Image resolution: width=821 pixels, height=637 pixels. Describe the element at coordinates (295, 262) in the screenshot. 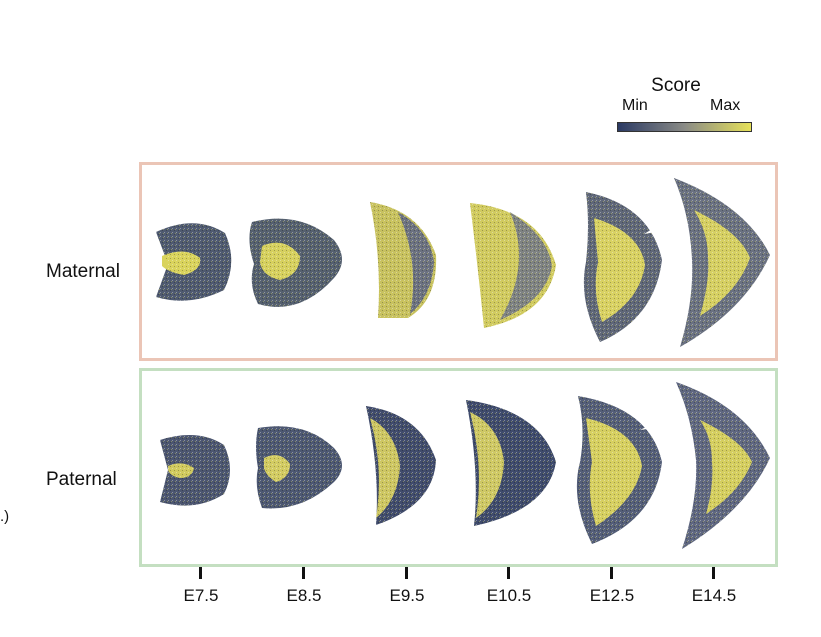

I see `maternal-e8-5-section` at that location.